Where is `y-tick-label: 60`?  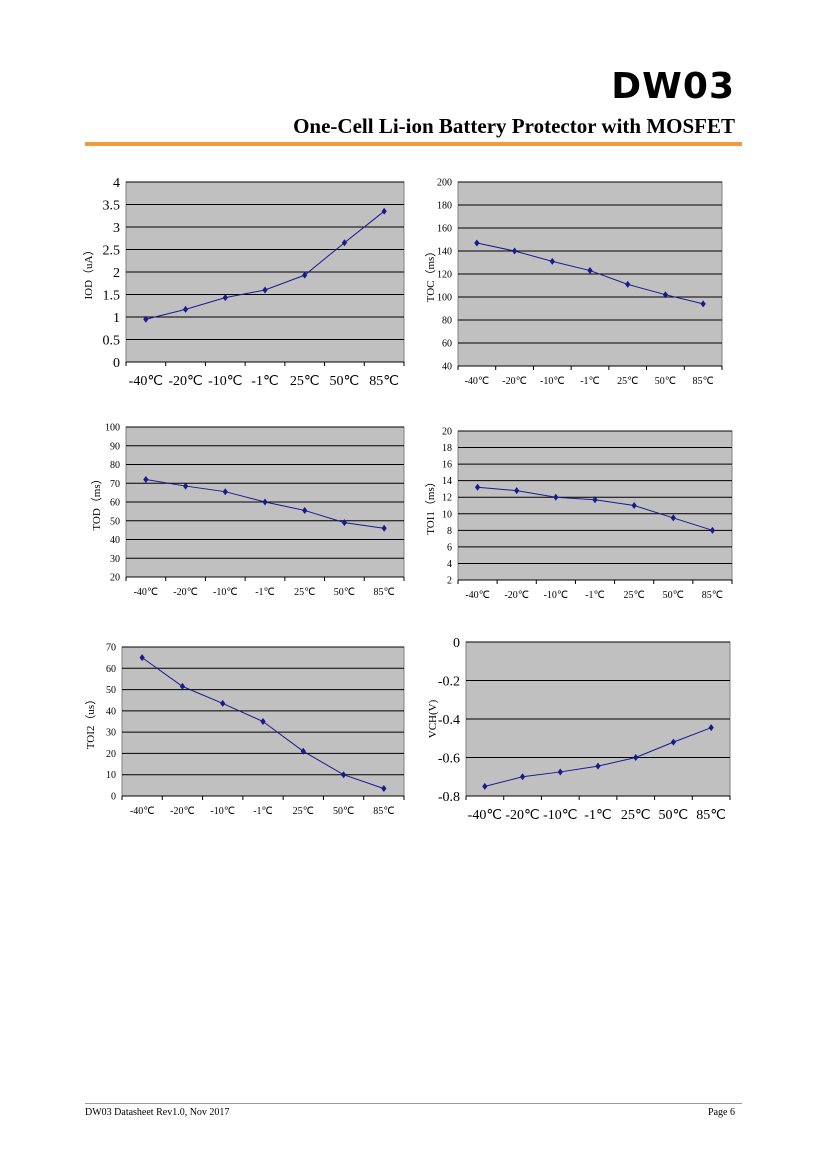 y-tick-label: 60 is located at coordinates (447, 344).